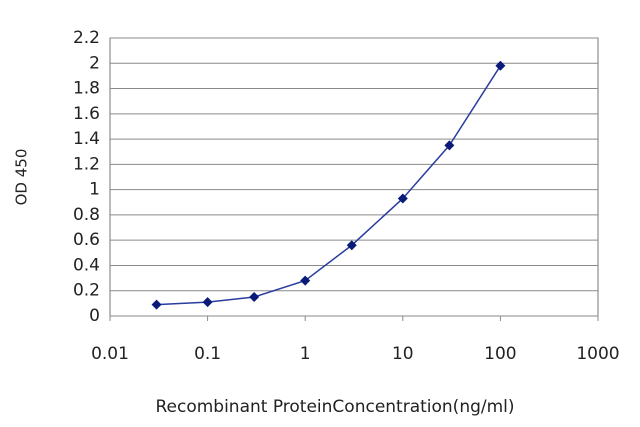  What do you see at coordinates (110, 354) in the screenshot?
I see `x-tick-label: 0.01` at bounding box center [110, 354].